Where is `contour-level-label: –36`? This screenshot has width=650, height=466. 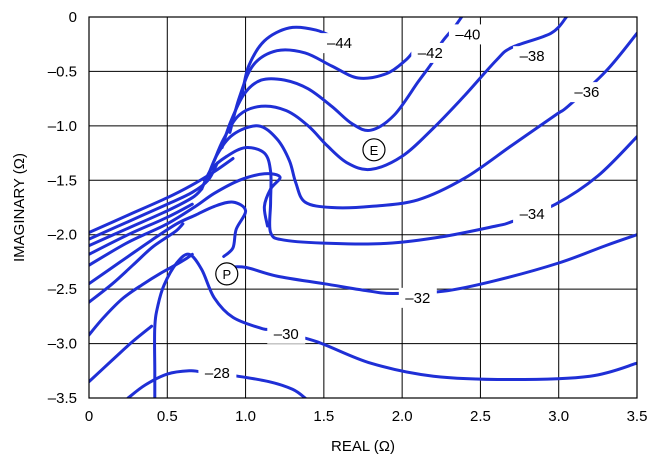 contour-level-label: –36 is located at coordinates (586, 92).